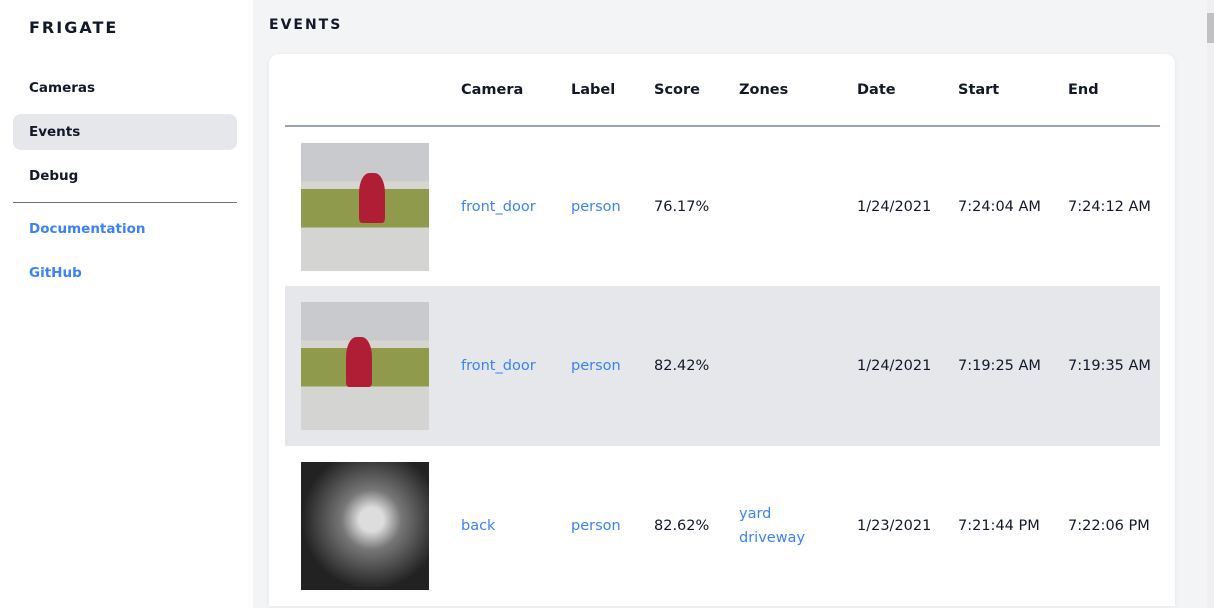 Image resolution: width=1214 pixels, height=608 pixels. What do you see at coordinates (612, 90) in the screenshot?
I see `col-label: Label` at bounding box center [612, 90].